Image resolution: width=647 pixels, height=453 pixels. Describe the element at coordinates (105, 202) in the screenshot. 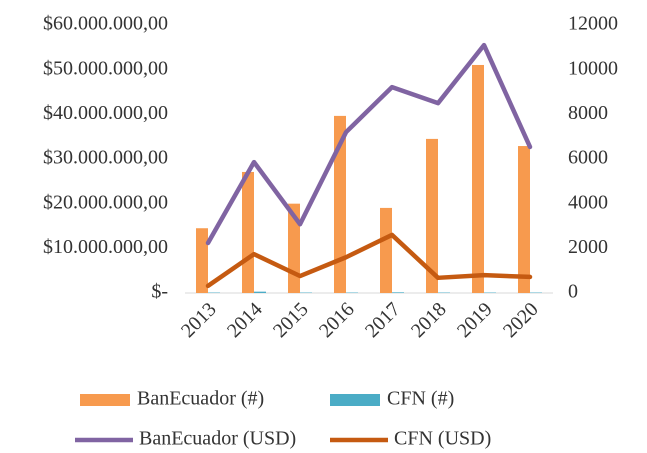

I see `y-tick-label: $20.000.000,00` at that location.